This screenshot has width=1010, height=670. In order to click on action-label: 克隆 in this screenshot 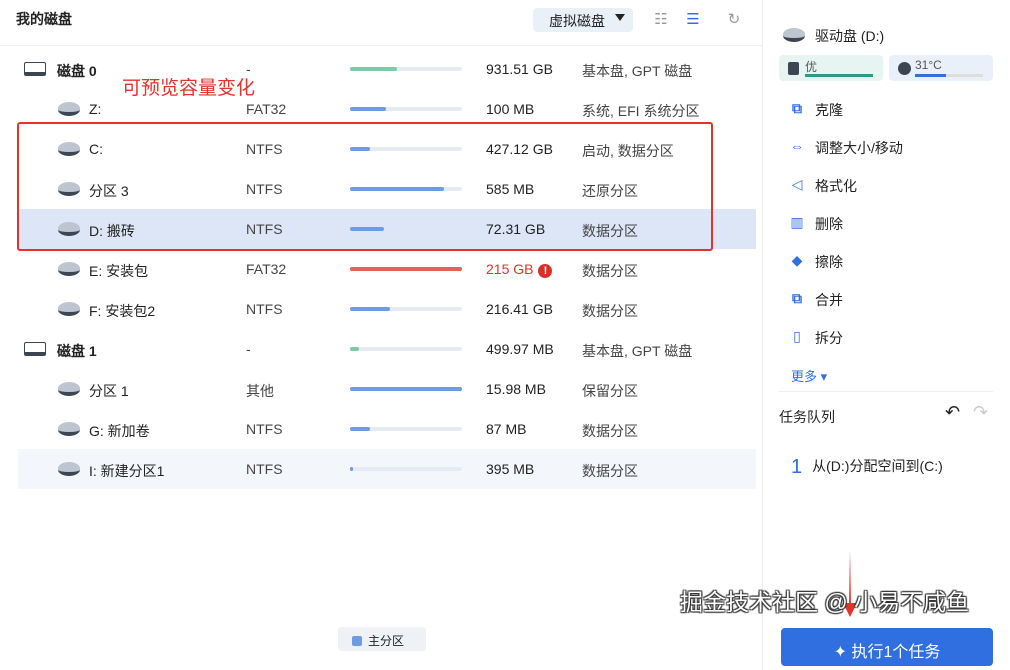, I will do `click(829, 110)`.